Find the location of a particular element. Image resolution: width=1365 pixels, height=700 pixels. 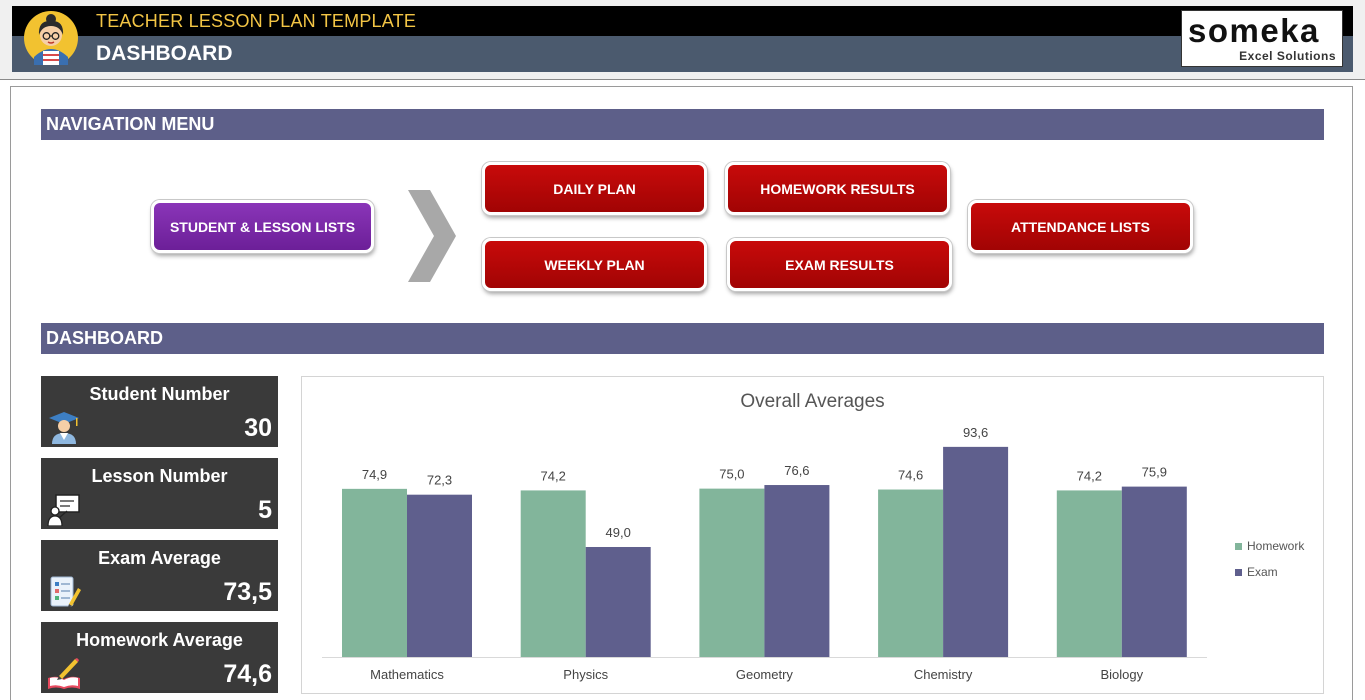

x-axis-label-physics: Physics is located at coordinates (585, 674).